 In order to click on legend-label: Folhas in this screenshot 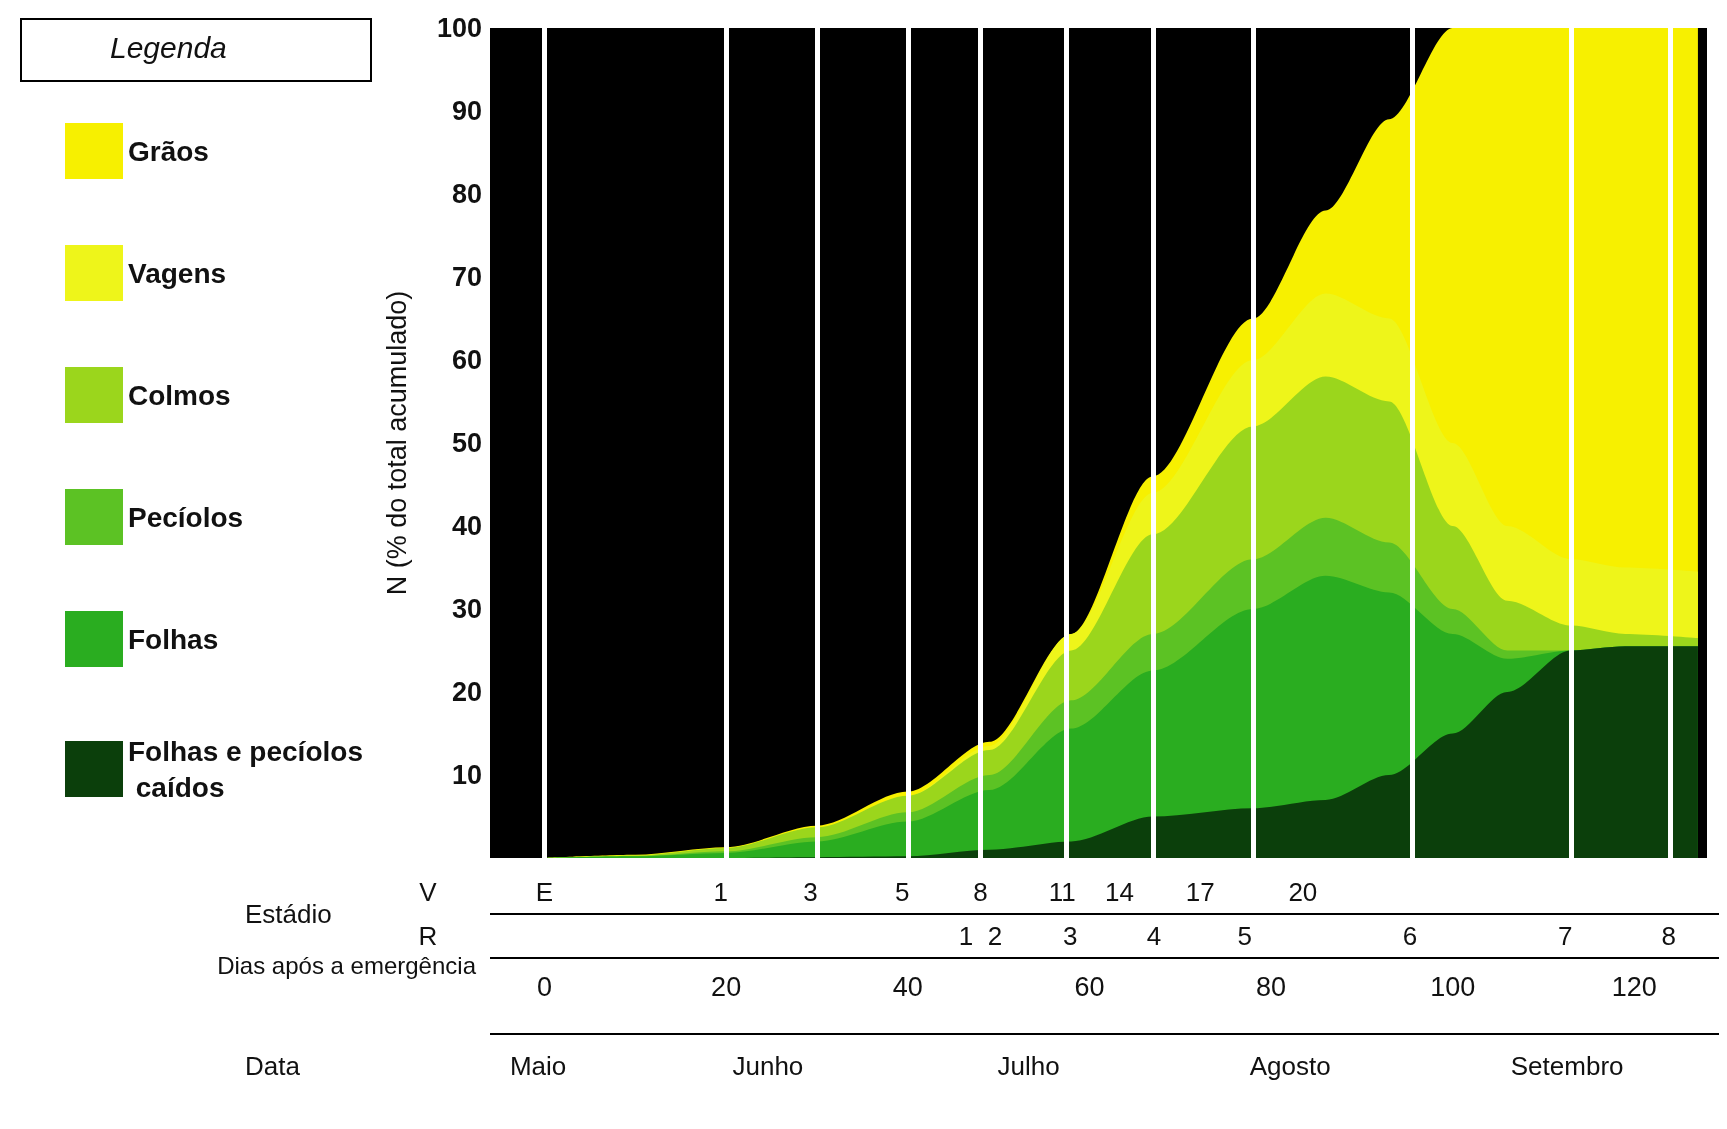, I will do `click(173, 639)`.